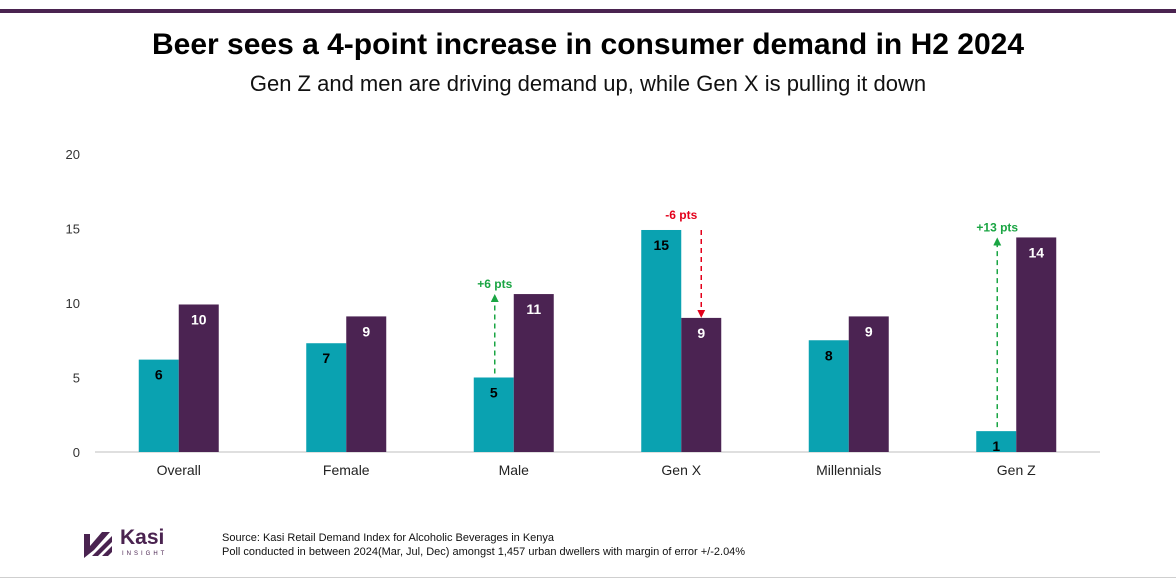 The height and width of the screenshot is (588, 1176). What do you see at coordinates (1036, 252) in the screenshot?
I see `data-label: 14` at bounding box center [1036, 252].